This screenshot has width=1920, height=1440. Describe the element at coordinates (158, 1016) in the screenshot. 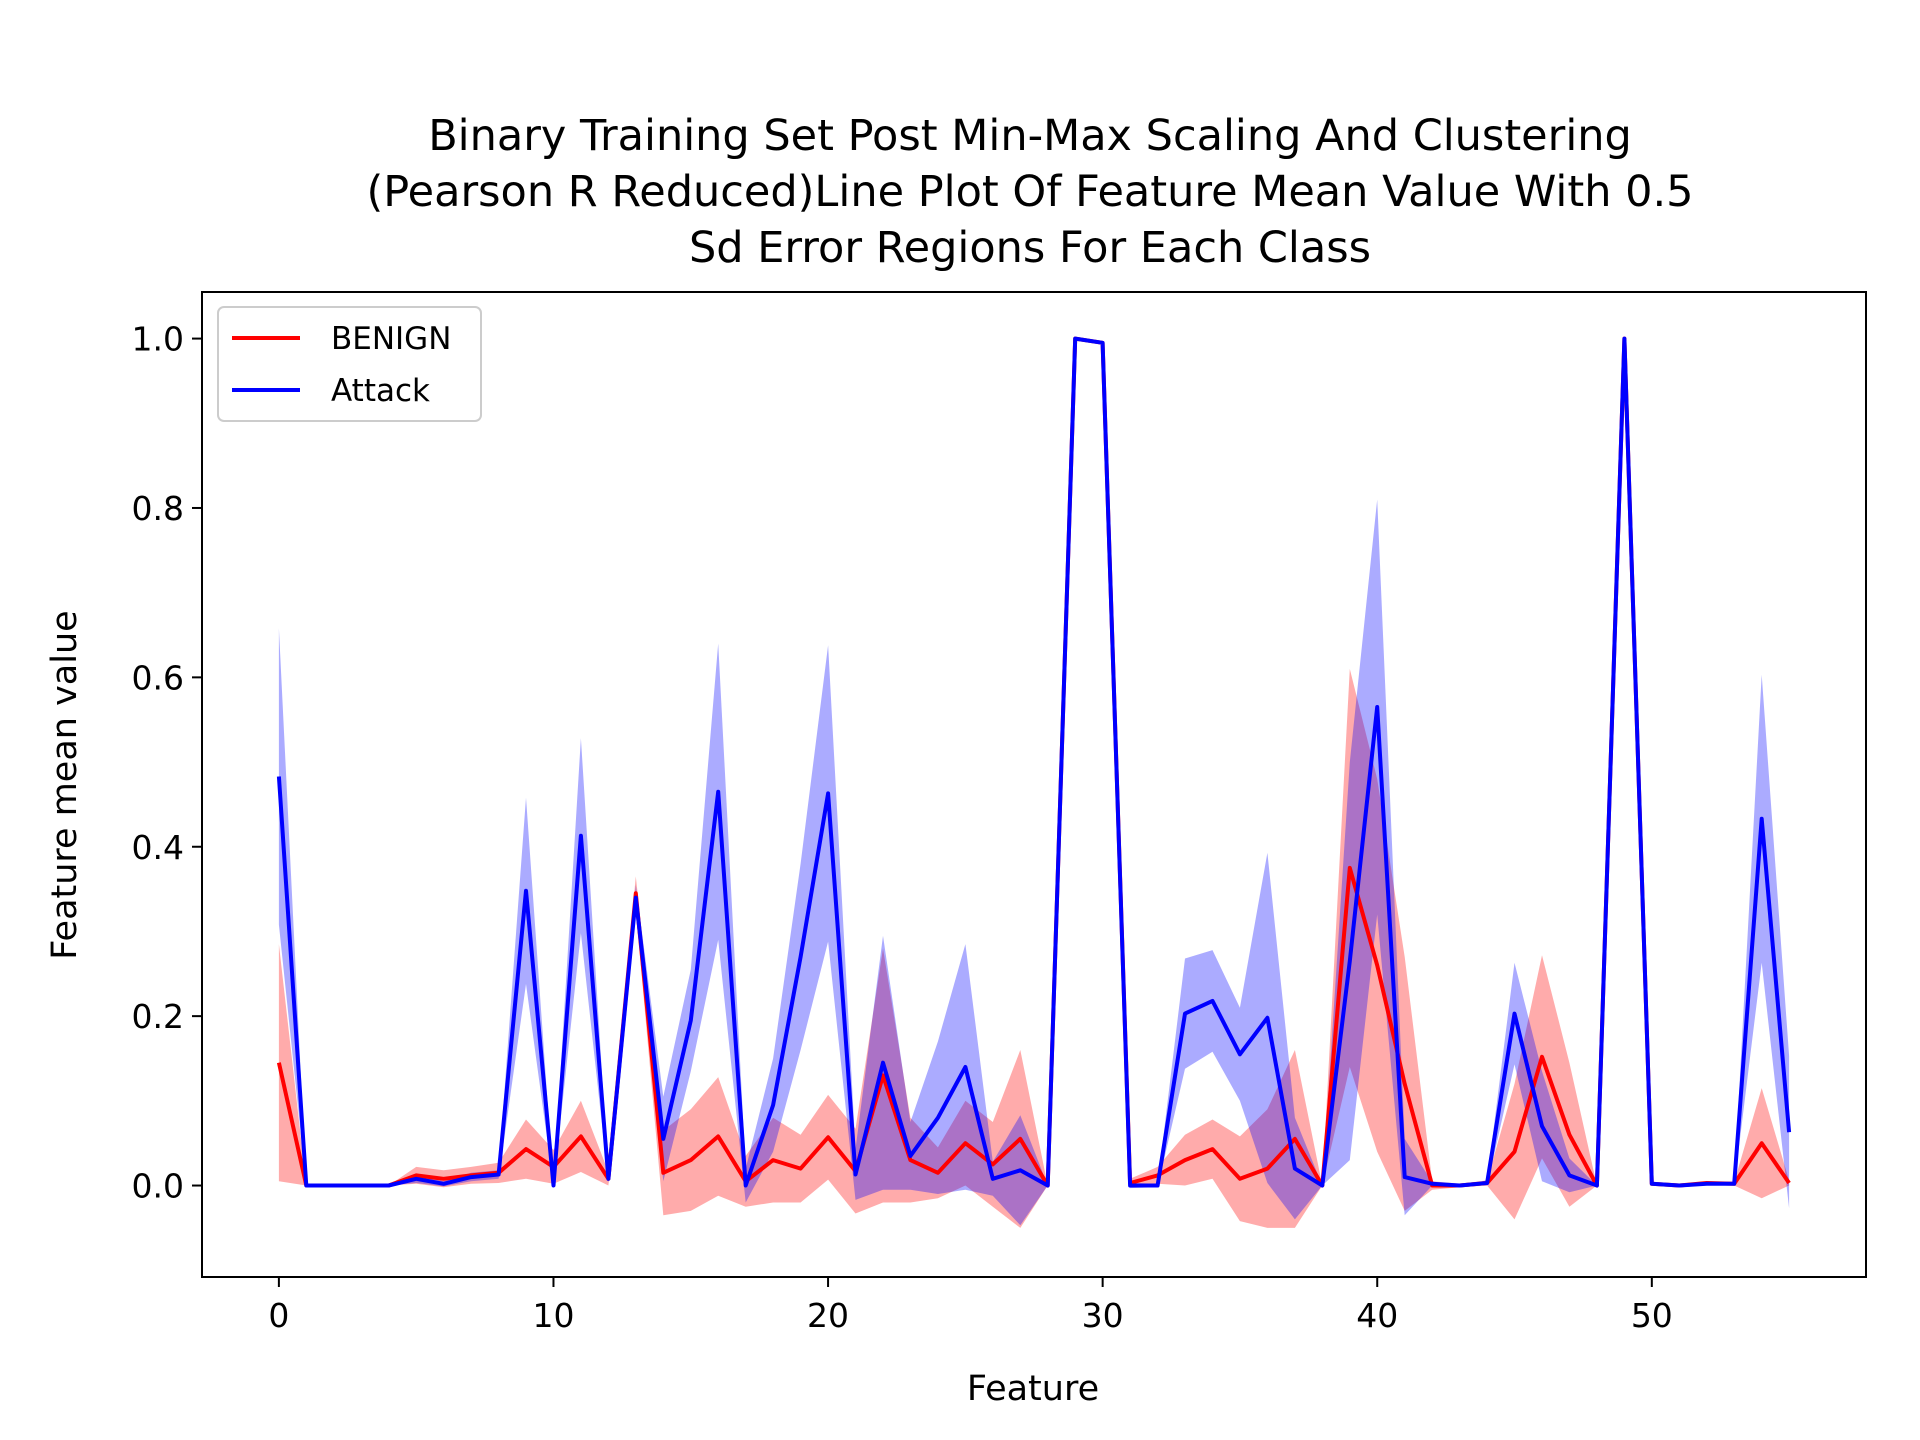

I see `y-tick-label: 0.2` at that location.